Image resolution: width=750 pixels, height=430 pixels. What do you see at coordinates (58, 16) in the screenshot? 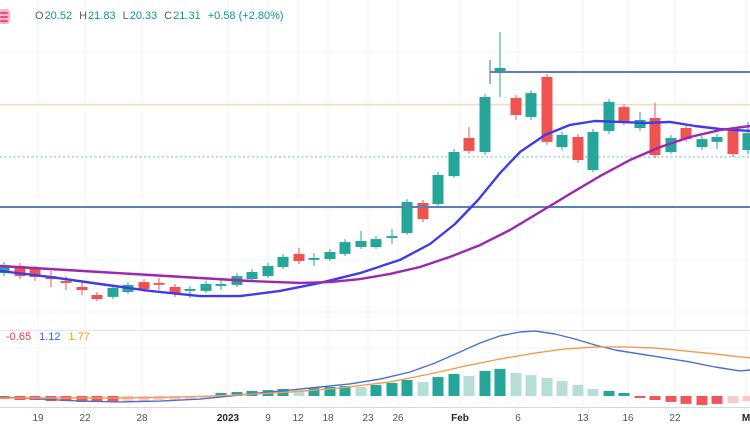
I see `open-value: 20.52` at bounding box center [58, 16].